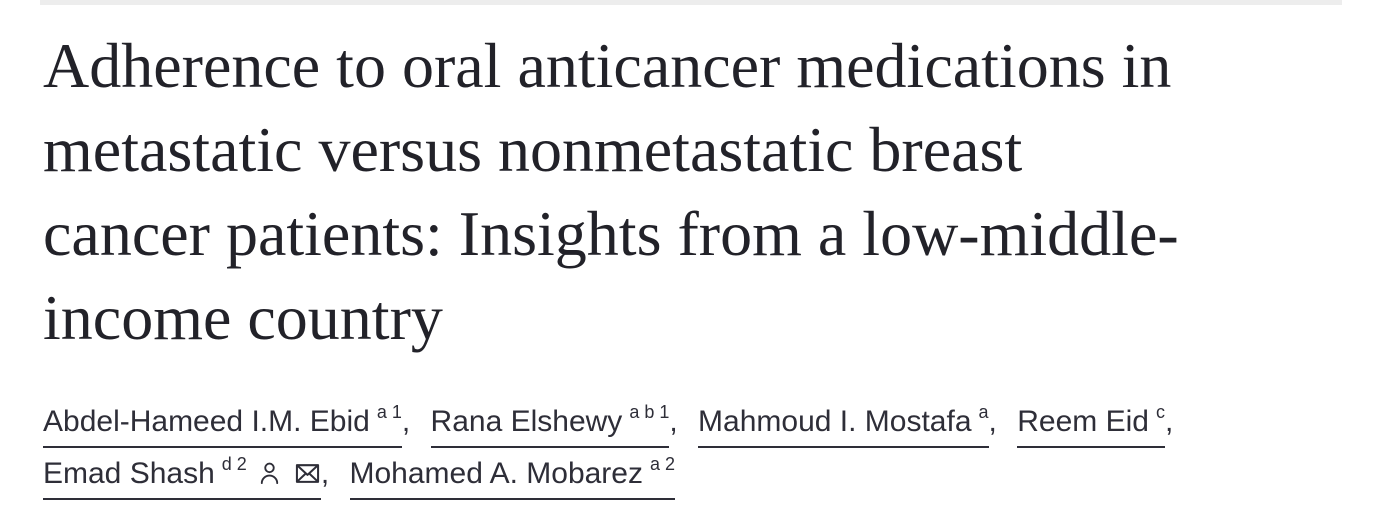 The width and height of the screenshot is (1384, 528). I want to click on author-link: Mohamed A. Mobarez a 2, so click(512, 477).